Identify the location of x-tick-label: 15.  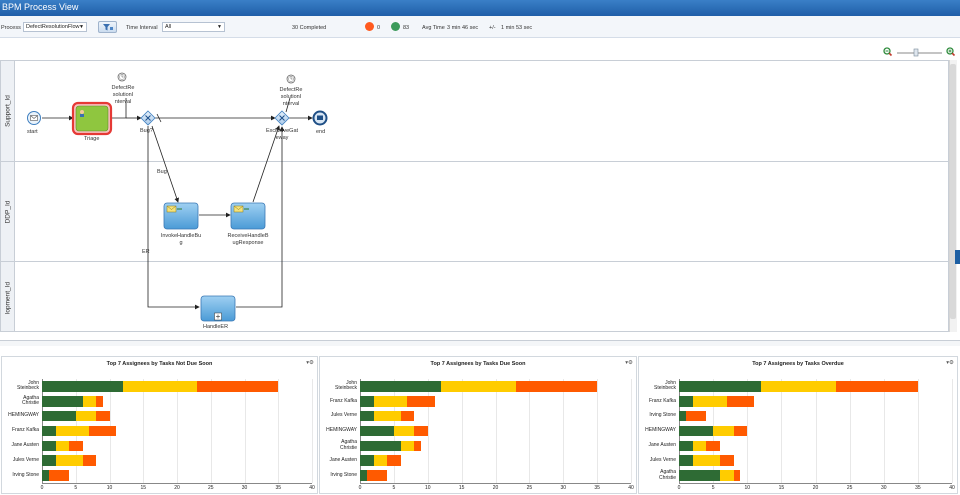
(781, 488).